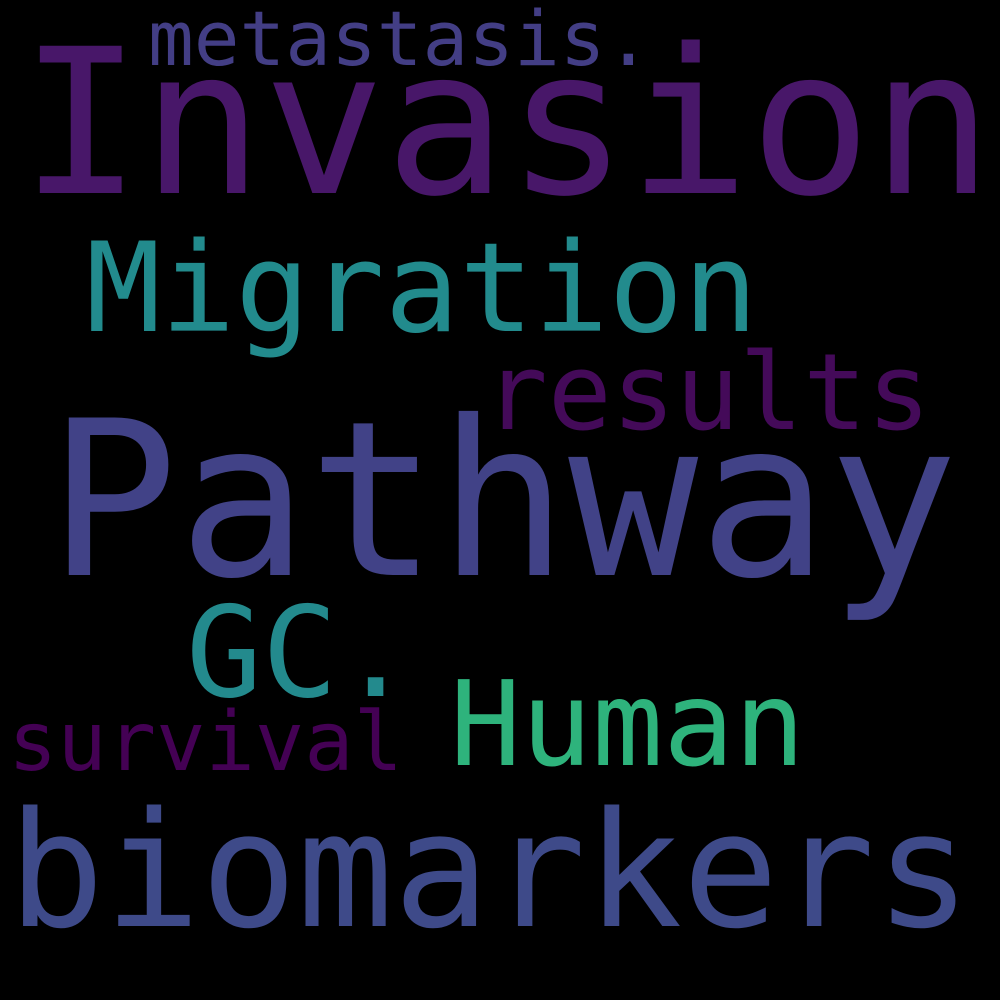 This screenshot has height=1000, width=1000. Describe the element at coordinates (400, 41) in the screenshot. I see `word-metastasis: metastasis.` at that location.